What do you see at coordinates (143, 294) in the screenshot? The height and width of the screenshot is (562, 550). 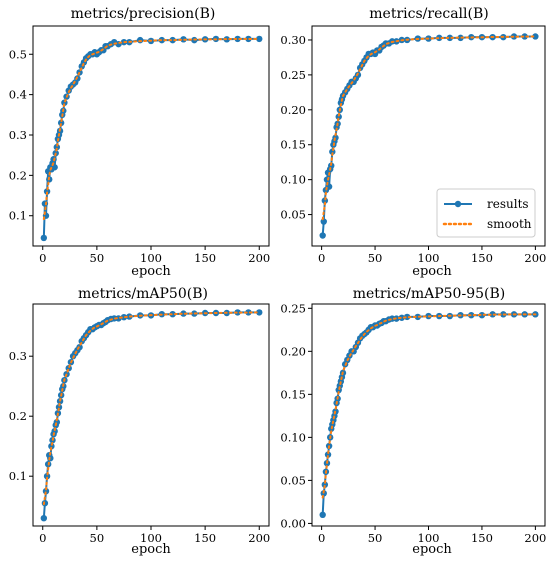 I see `subplot-title: metrics/mAP50(B)` at bounding box center [143, 294].